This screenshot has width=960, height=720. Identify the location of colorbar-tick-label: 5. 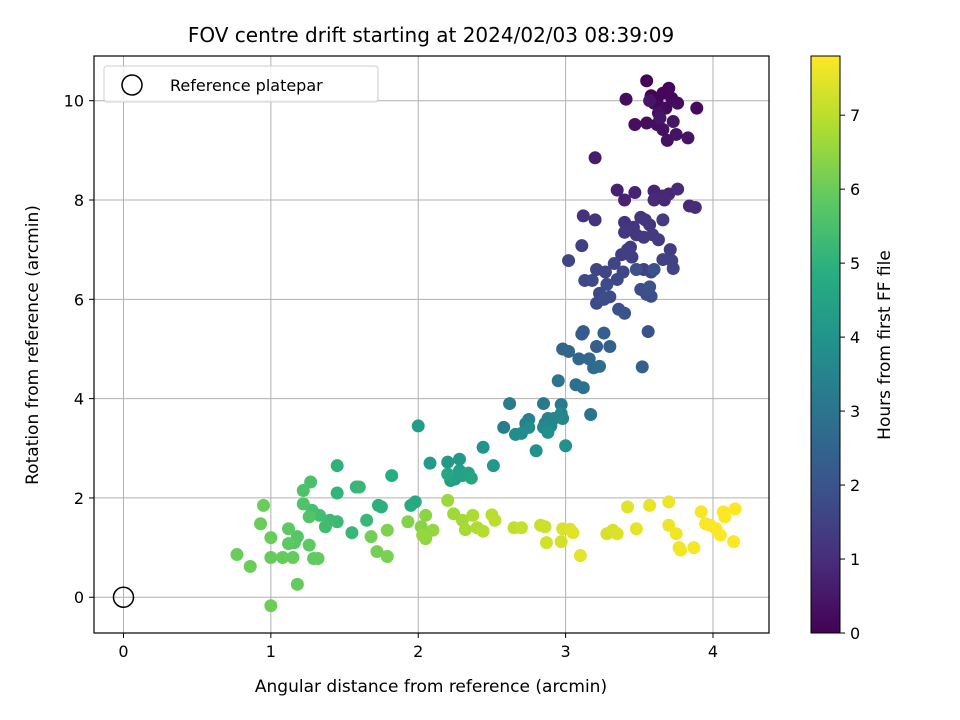
(855, 263).